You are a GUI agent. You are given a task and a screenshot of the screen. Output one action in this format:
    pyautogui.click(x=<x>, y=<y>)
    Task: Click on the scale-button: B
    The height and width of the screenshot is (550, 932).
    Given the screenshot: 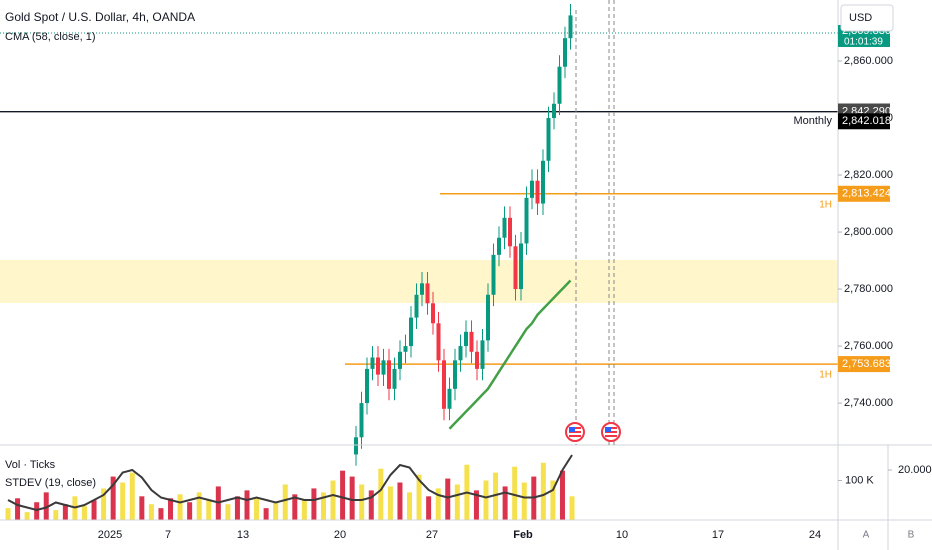 What is the action you would take?
    pyautogui.click(x=911, y=535)
    